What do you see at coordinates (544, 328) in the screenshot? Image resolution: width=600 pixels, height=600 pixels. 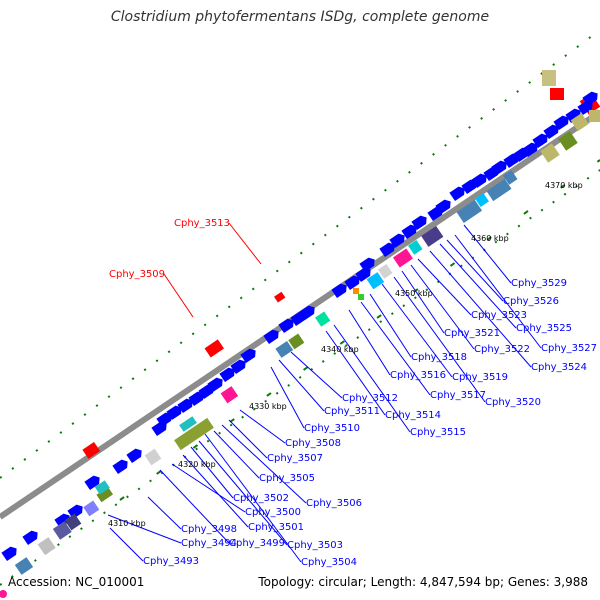 I see `gene-label: Cphy_3525` at bounding box center [544, 328].